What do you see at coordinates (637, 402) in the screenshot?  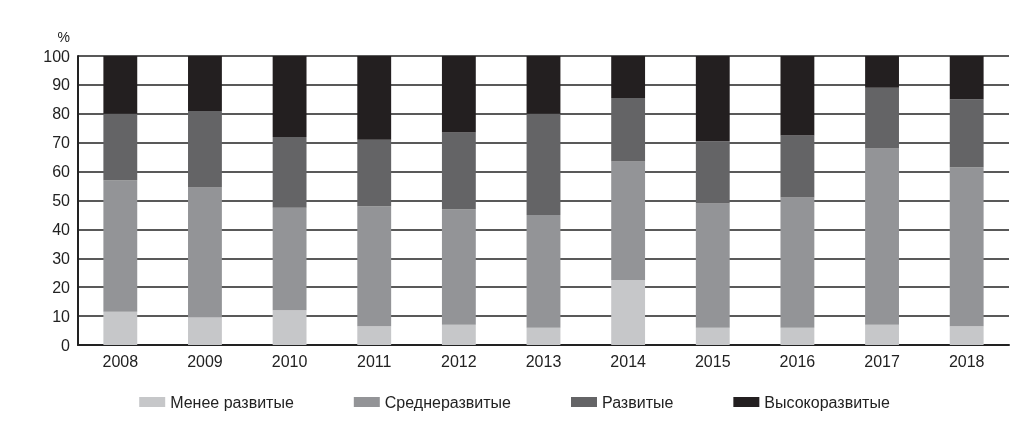 I see `legend-label: Развитые` at bounding box center [637, 402].